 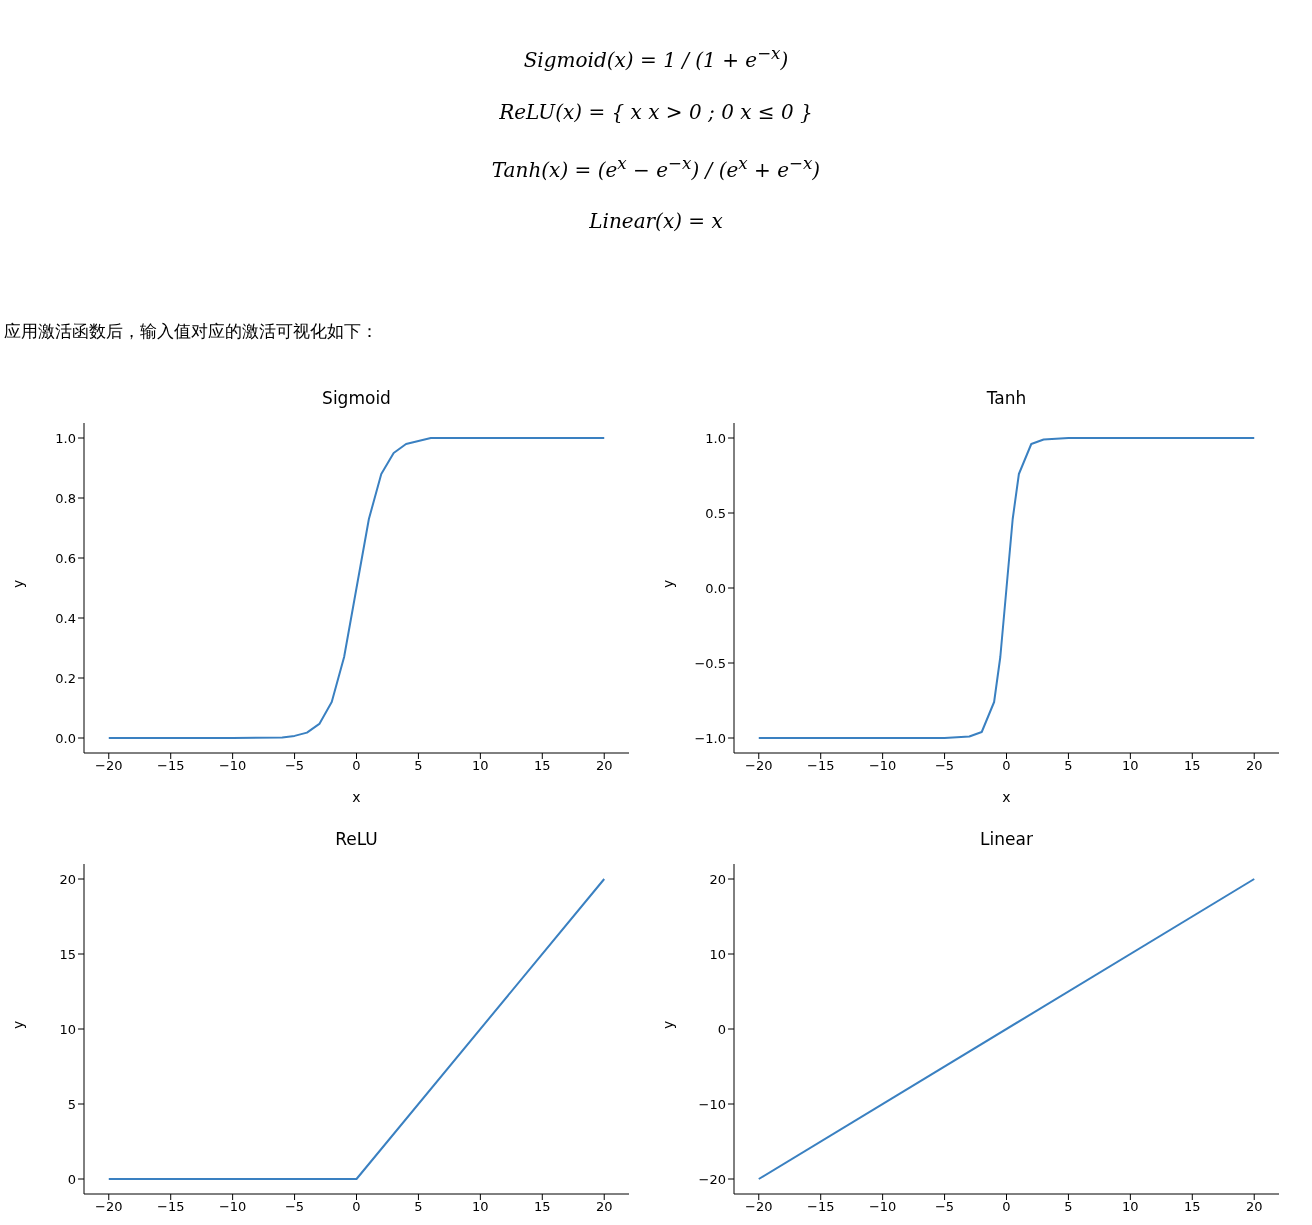 I want to click on y-tick-label: 5, so click(x=71, y=1104).